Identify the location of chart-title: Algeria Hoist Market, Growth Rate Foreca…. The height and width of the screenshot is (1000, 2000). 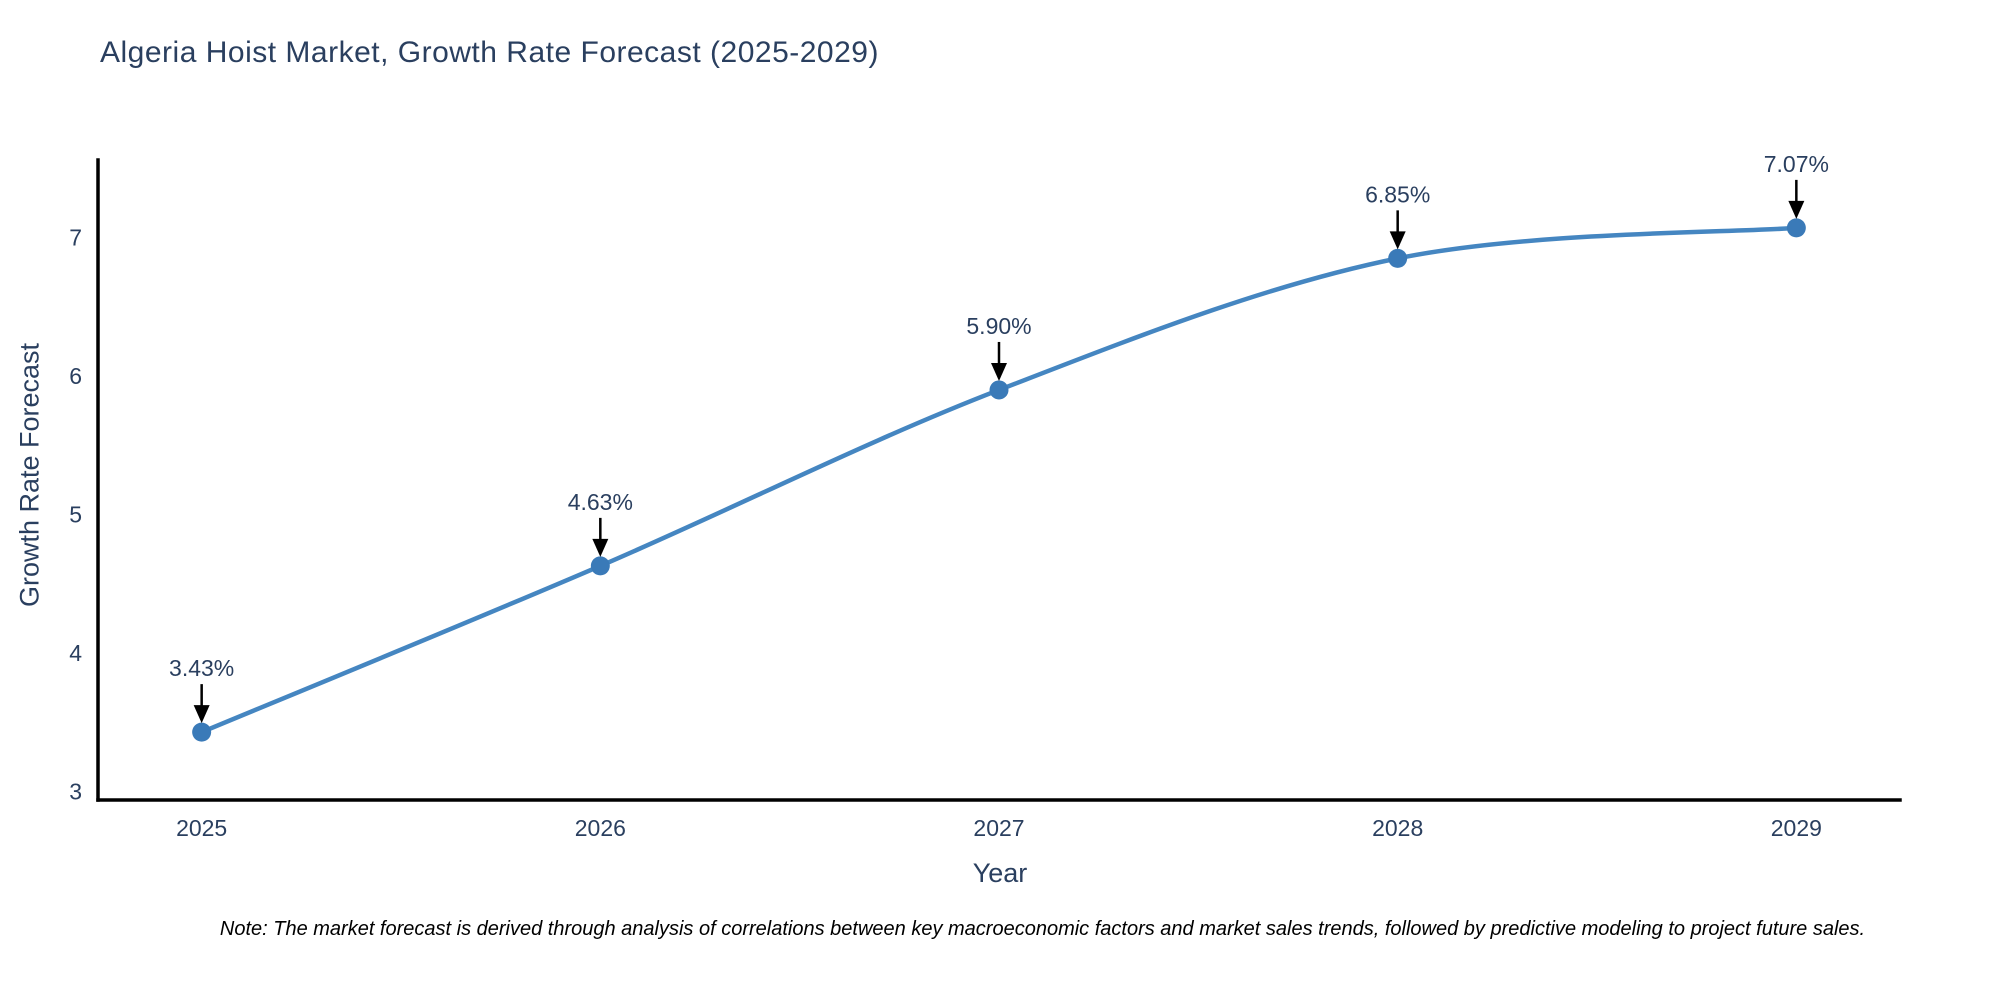
(489, 52).